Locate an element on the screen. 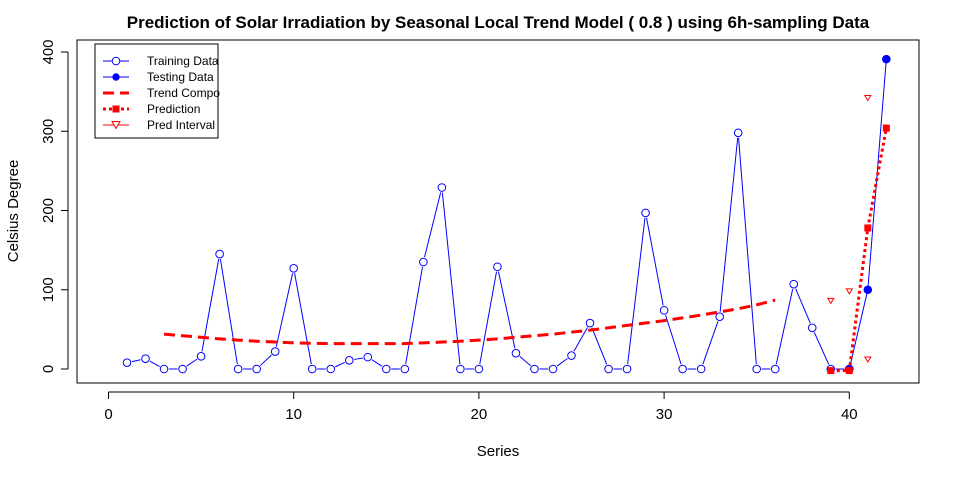 The image size is (960, 480). trend-line is located at coordinates (469, 322).